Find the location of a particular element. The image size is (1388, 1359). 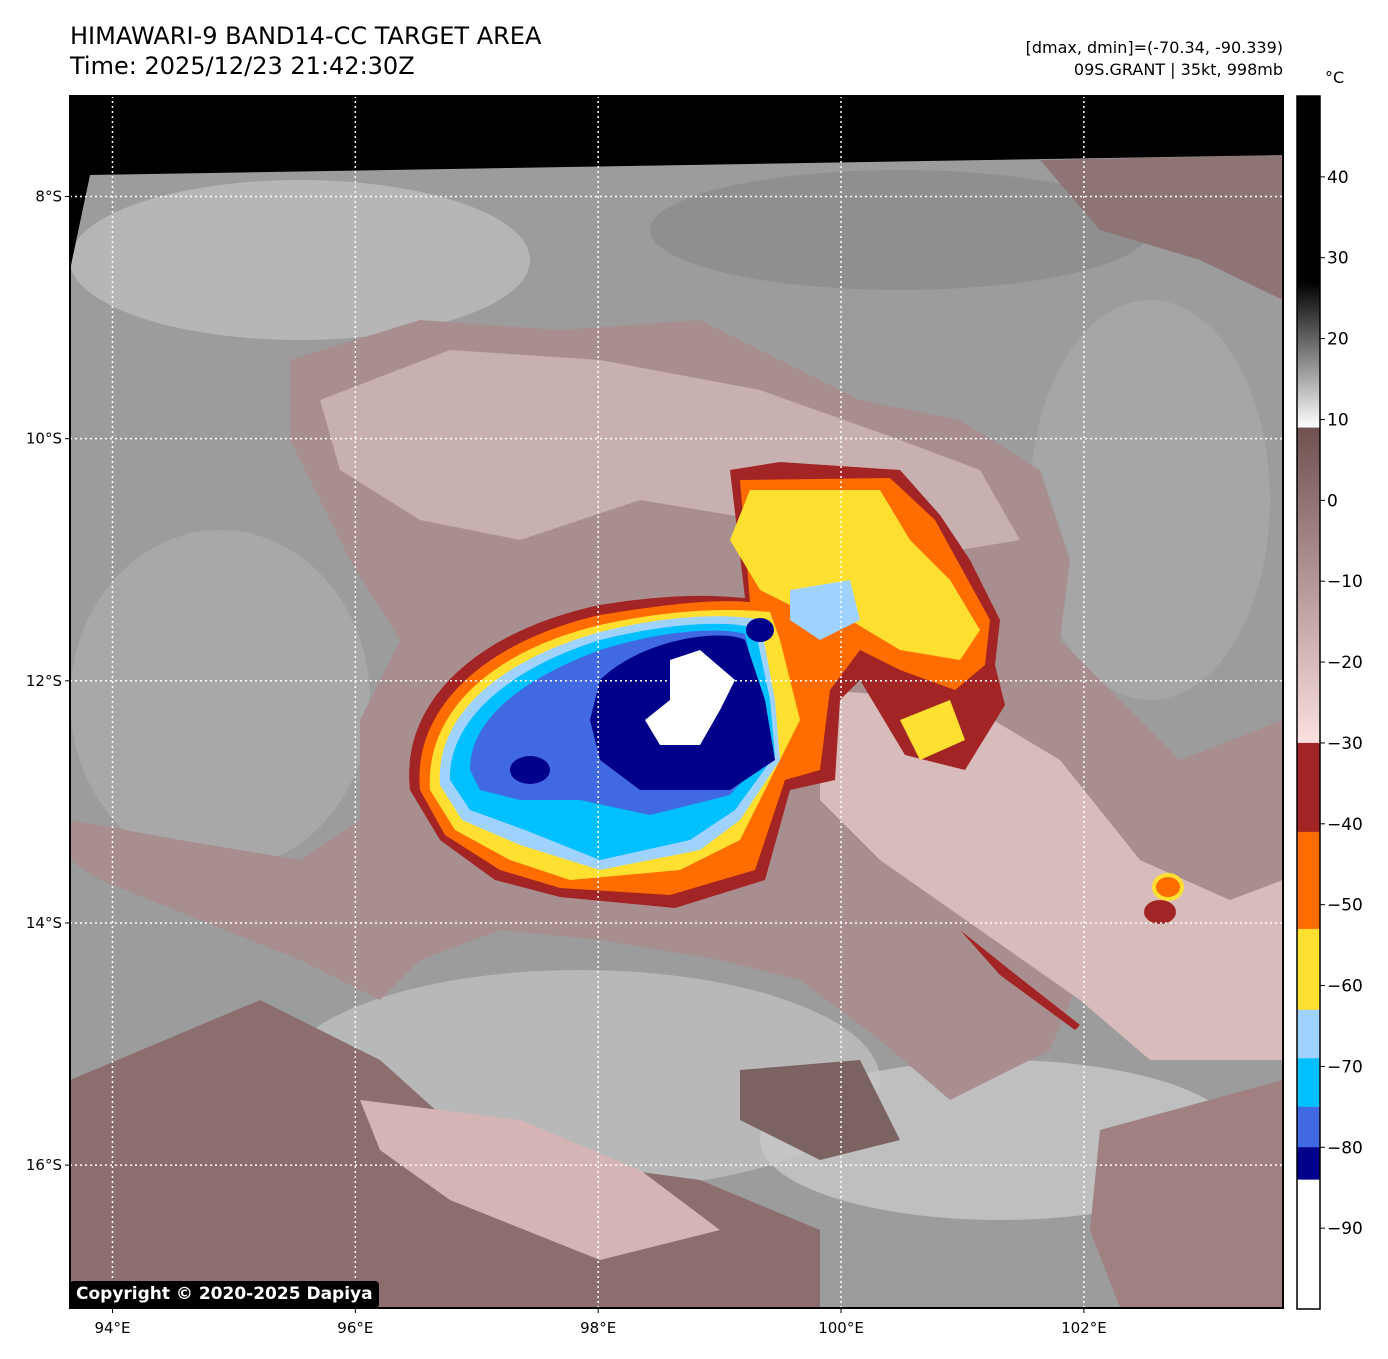

lat-label: 12°S is located at coordinates (44, 681).